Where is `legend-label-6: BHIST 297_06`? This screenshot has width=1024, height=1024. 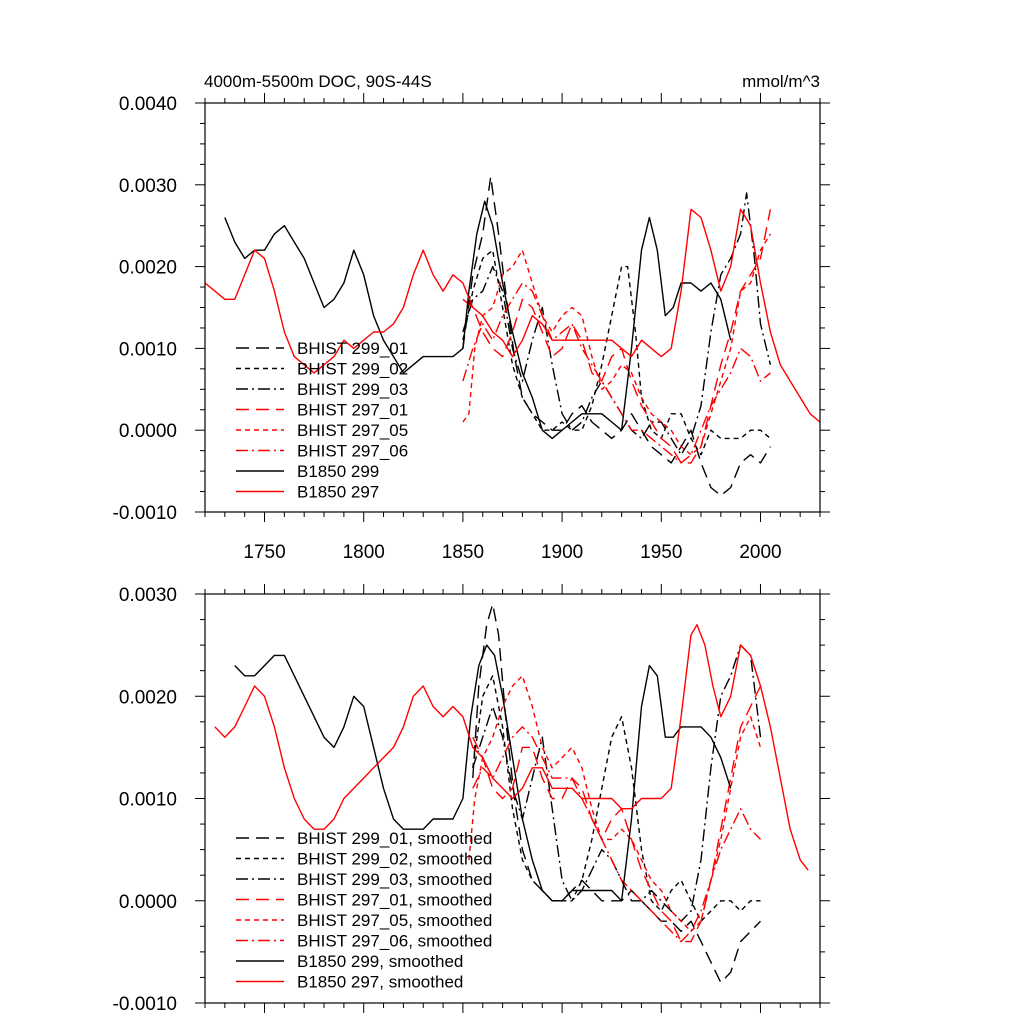
legend-label-6: BHIST 297_06 is located at coordinates (352, 451).